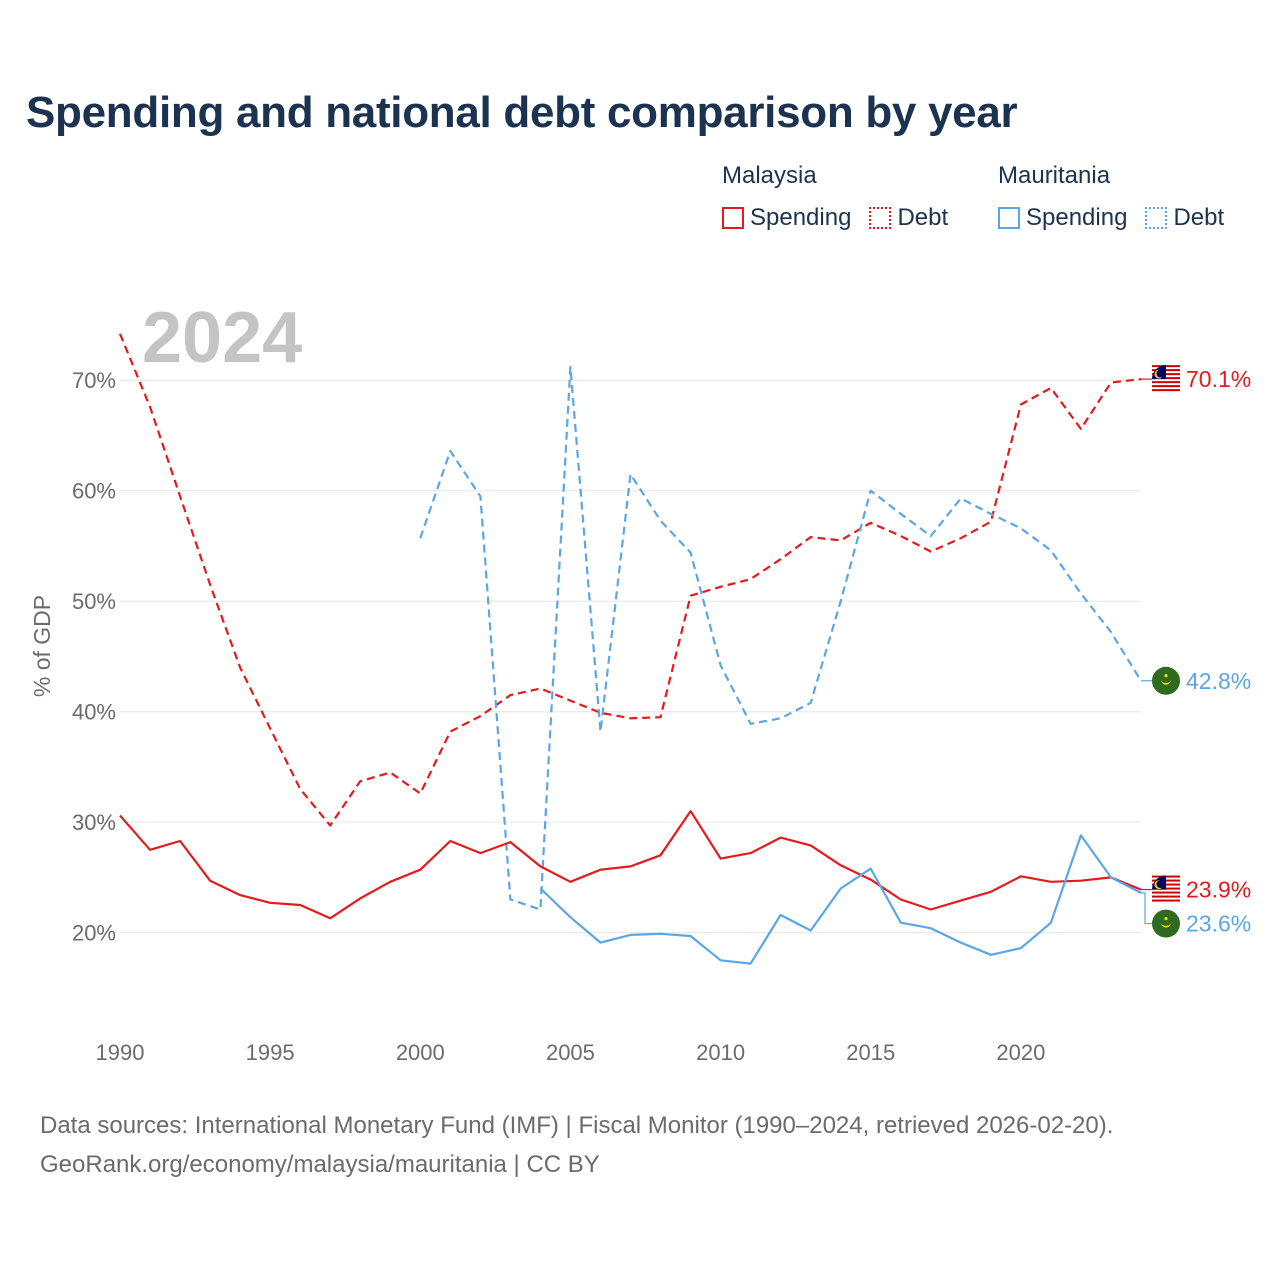 This screenshot has width=1280, height=1280. Describe the element at coordinates (1009, 218) in the screenshot. I see `legend-swatch-mauritania-spending` at that location.